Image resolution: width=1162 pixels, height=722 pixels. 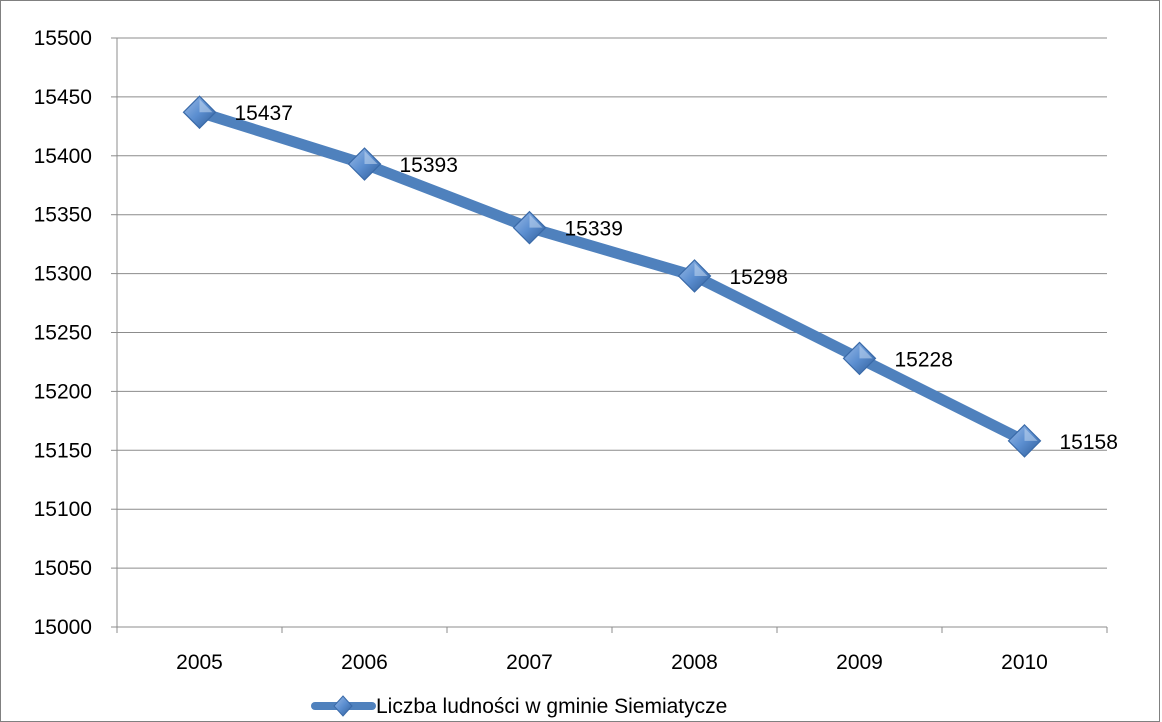 I want to click on legend-marker-swatch, so click(x=343, y=706).